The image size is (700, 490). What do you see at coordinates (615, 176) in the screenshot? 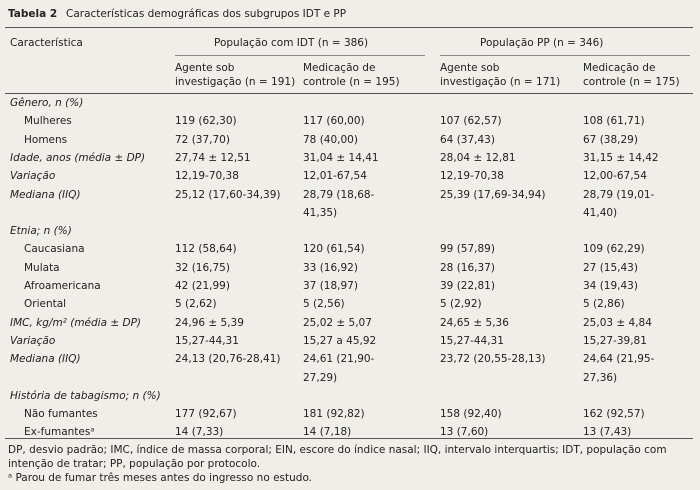
I see `cell: 12,00-67,54` at bounding box center [615, 176].